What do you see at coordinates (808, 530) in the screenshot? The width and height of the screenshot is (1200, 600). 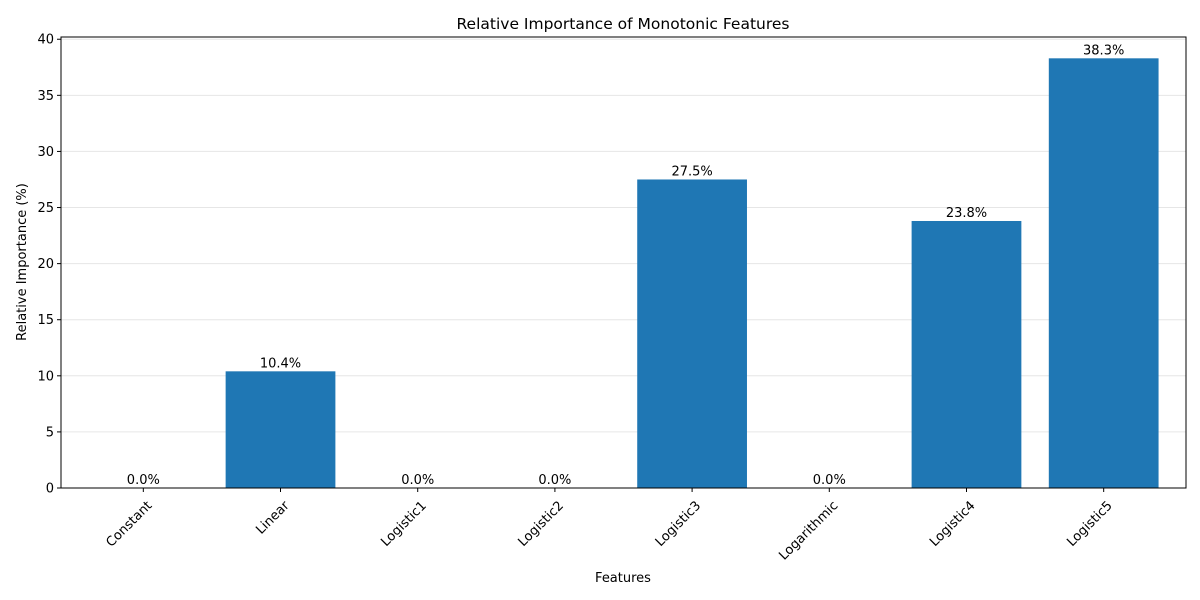 I see `x-tick-label: Logarithmic` at bounding box center [808, 530].